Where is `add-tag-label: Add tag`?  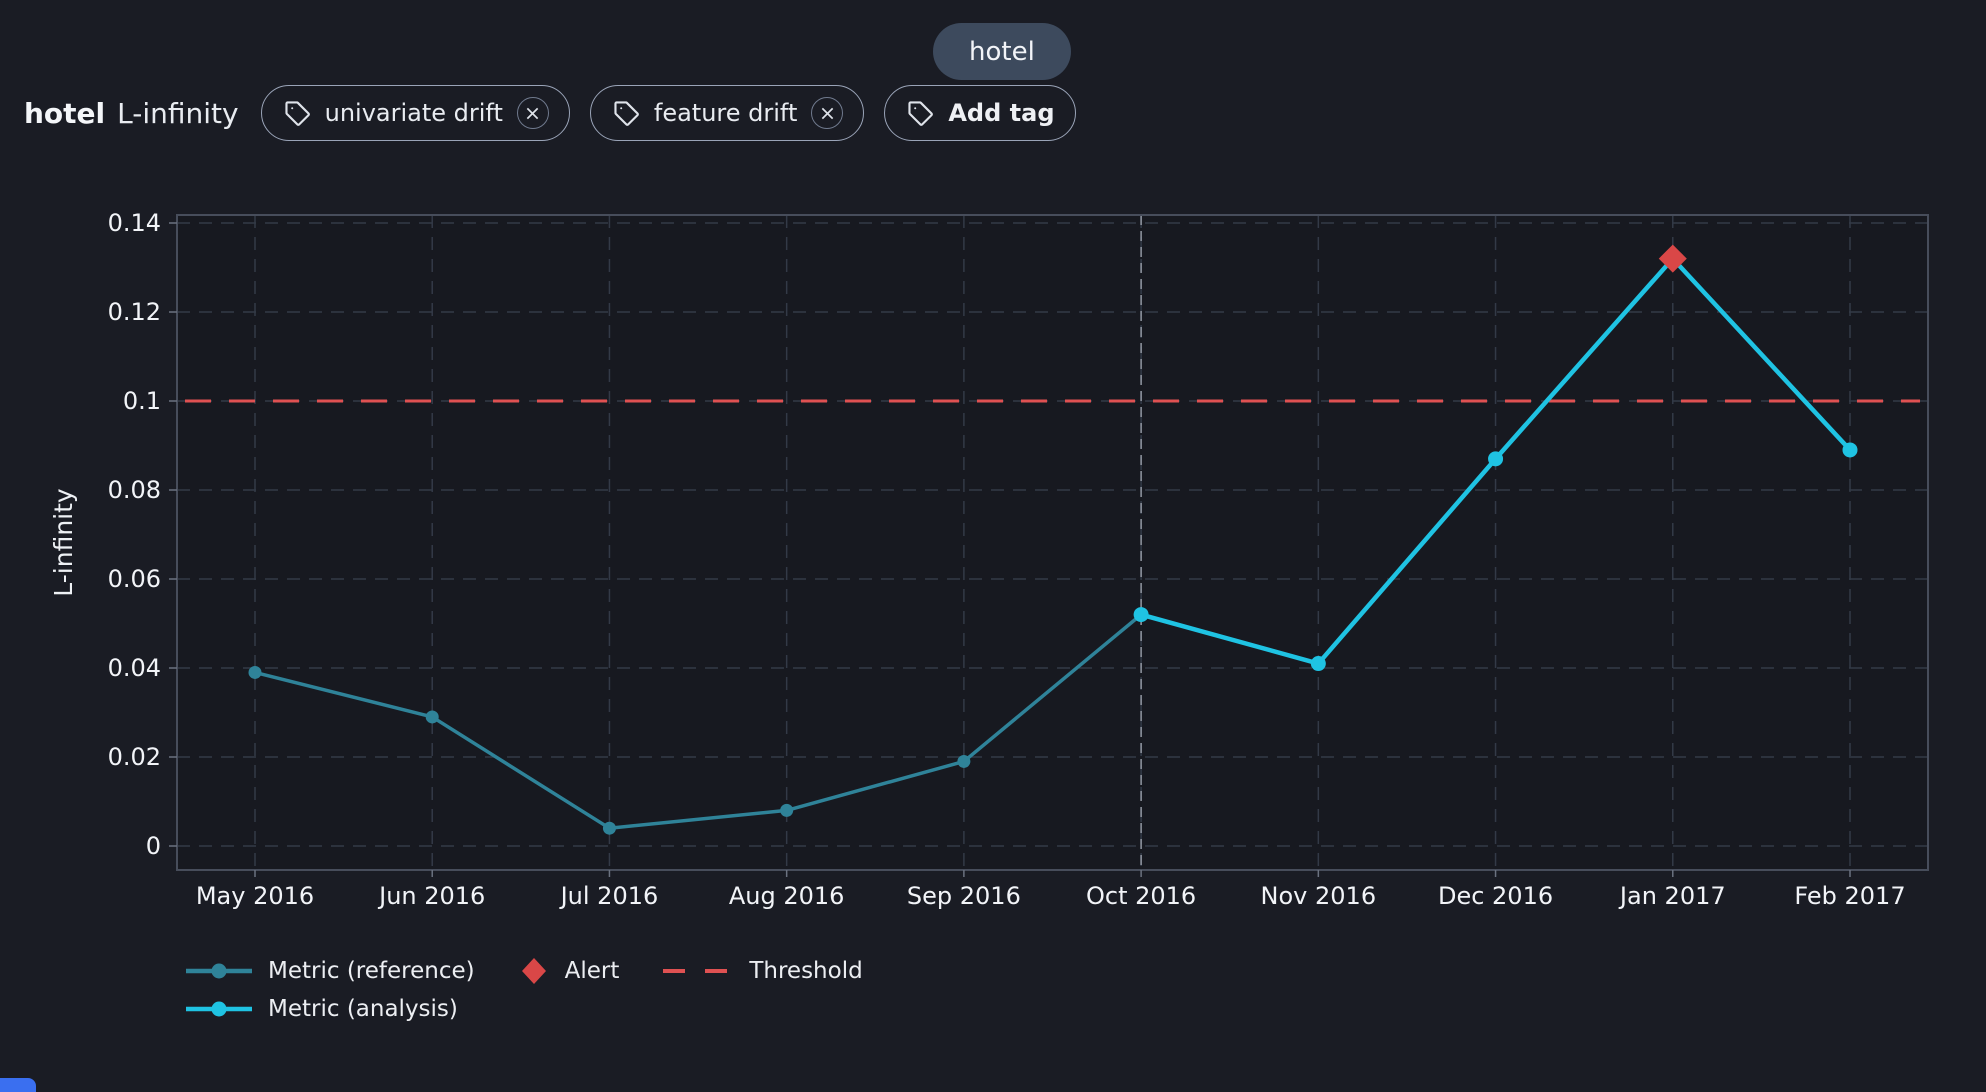
add-tag-label: Add tag is located at coordinates (1001, 113).